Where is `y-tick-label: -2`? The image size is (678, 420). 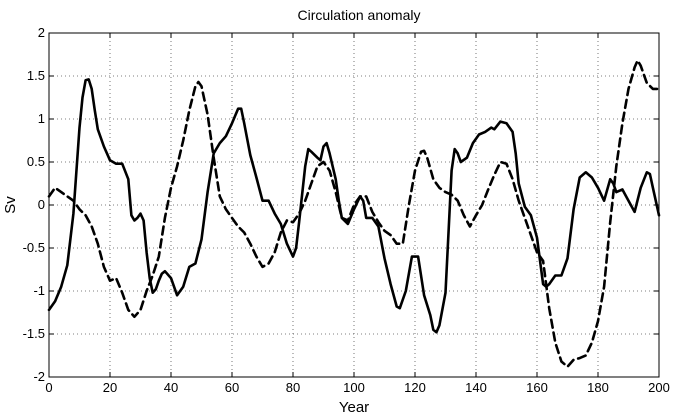
y-tick-label: -2 is located at coordinates (39, 376).